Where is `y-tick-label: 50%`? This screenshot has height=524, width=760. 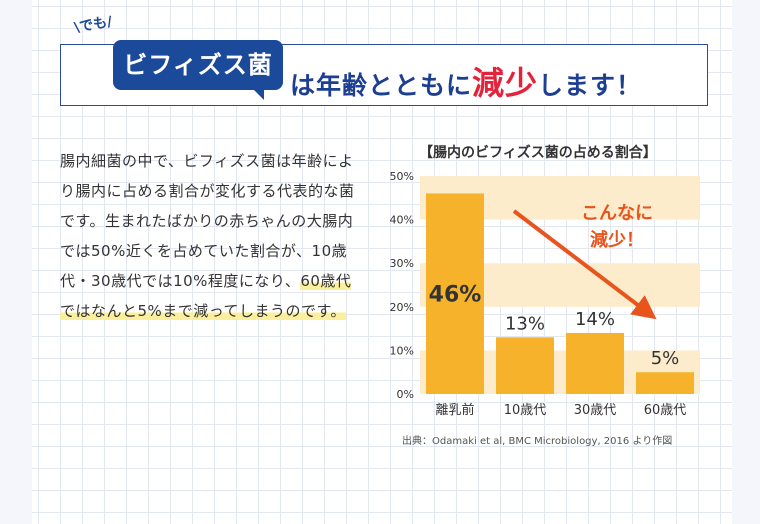 y-tick-label: 50% is located at coordinates (402, 176).